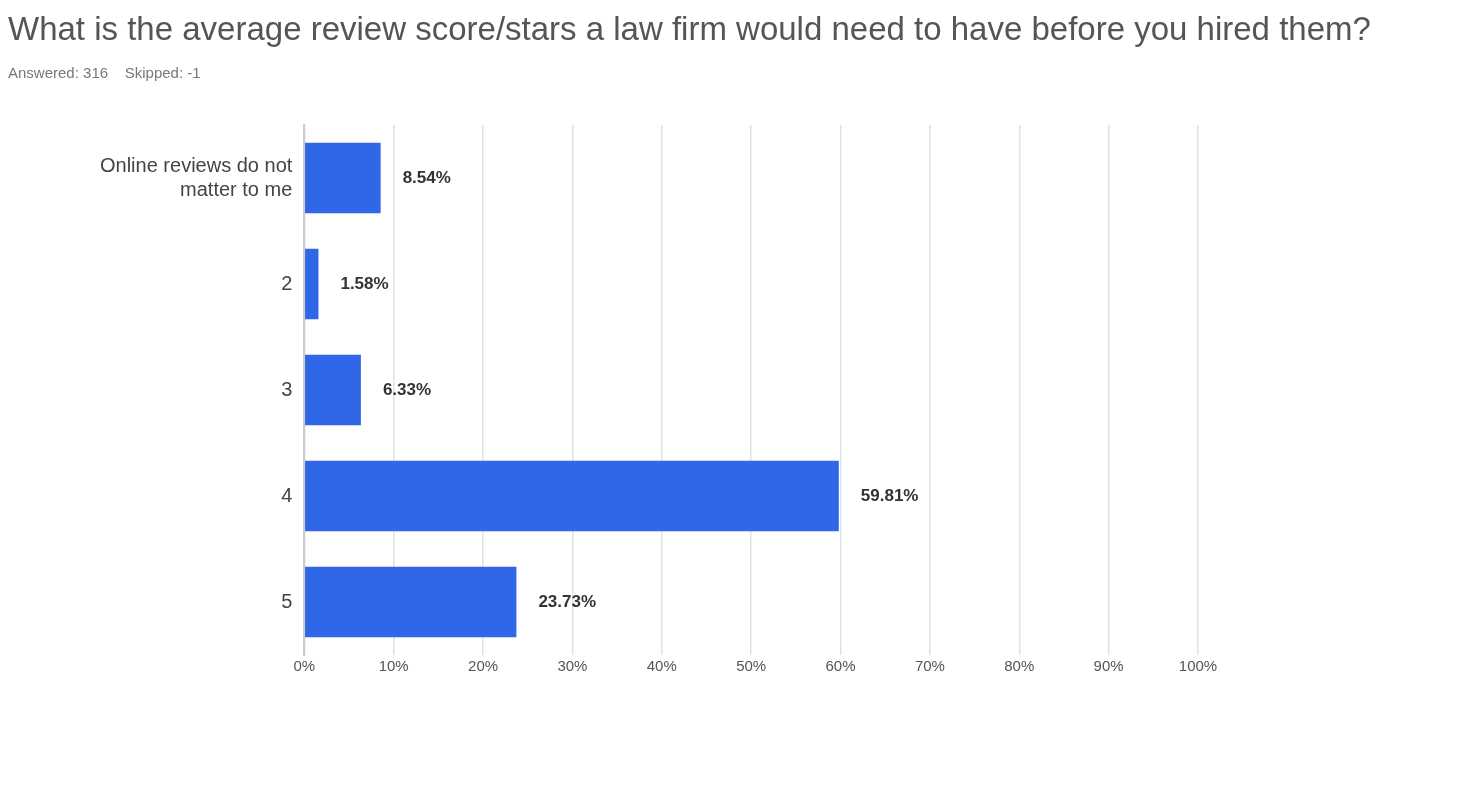  I want to click on x-tick-label: 60%, so click(840, 666).